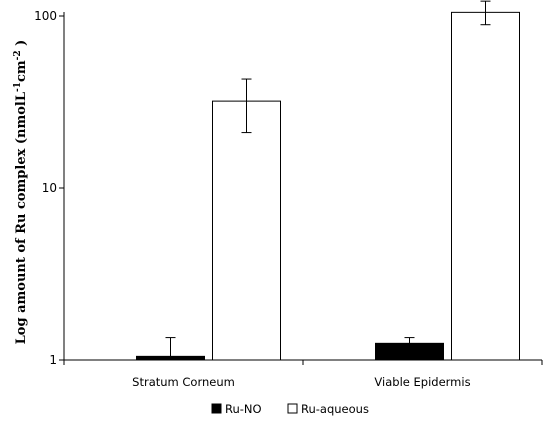  What do you see at coordinates (18, 87) in the screenshot?
I see `y-axis-title-sup1: -1` at bounding box center [18, 87].